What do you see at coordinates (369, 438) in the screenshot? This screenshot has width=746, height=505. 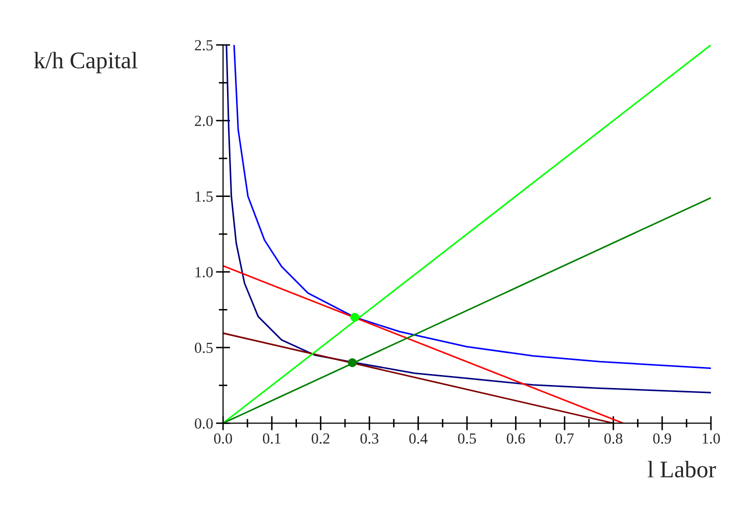 I see `x-tick-label: 0.3` at bounding box center [369, 438].